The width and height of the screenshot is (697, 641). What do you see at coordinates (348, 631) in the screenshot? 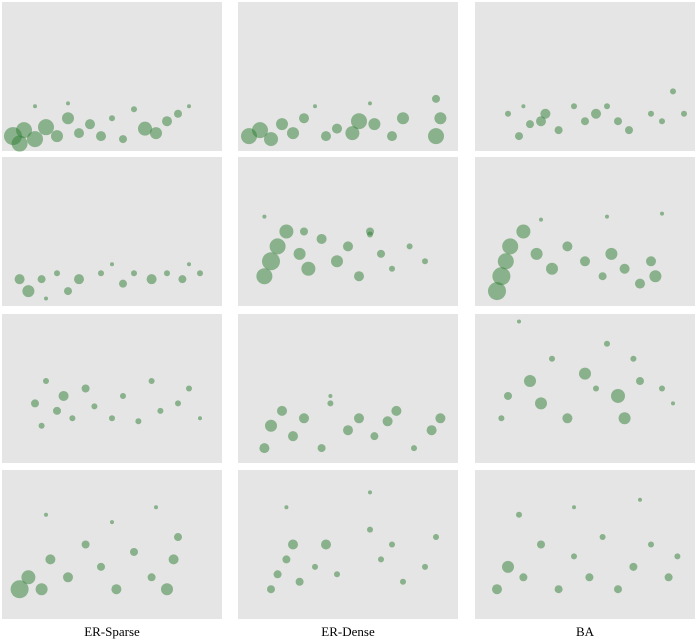
I see `column-label: ER-Dense` at bounding box center [348, 631].